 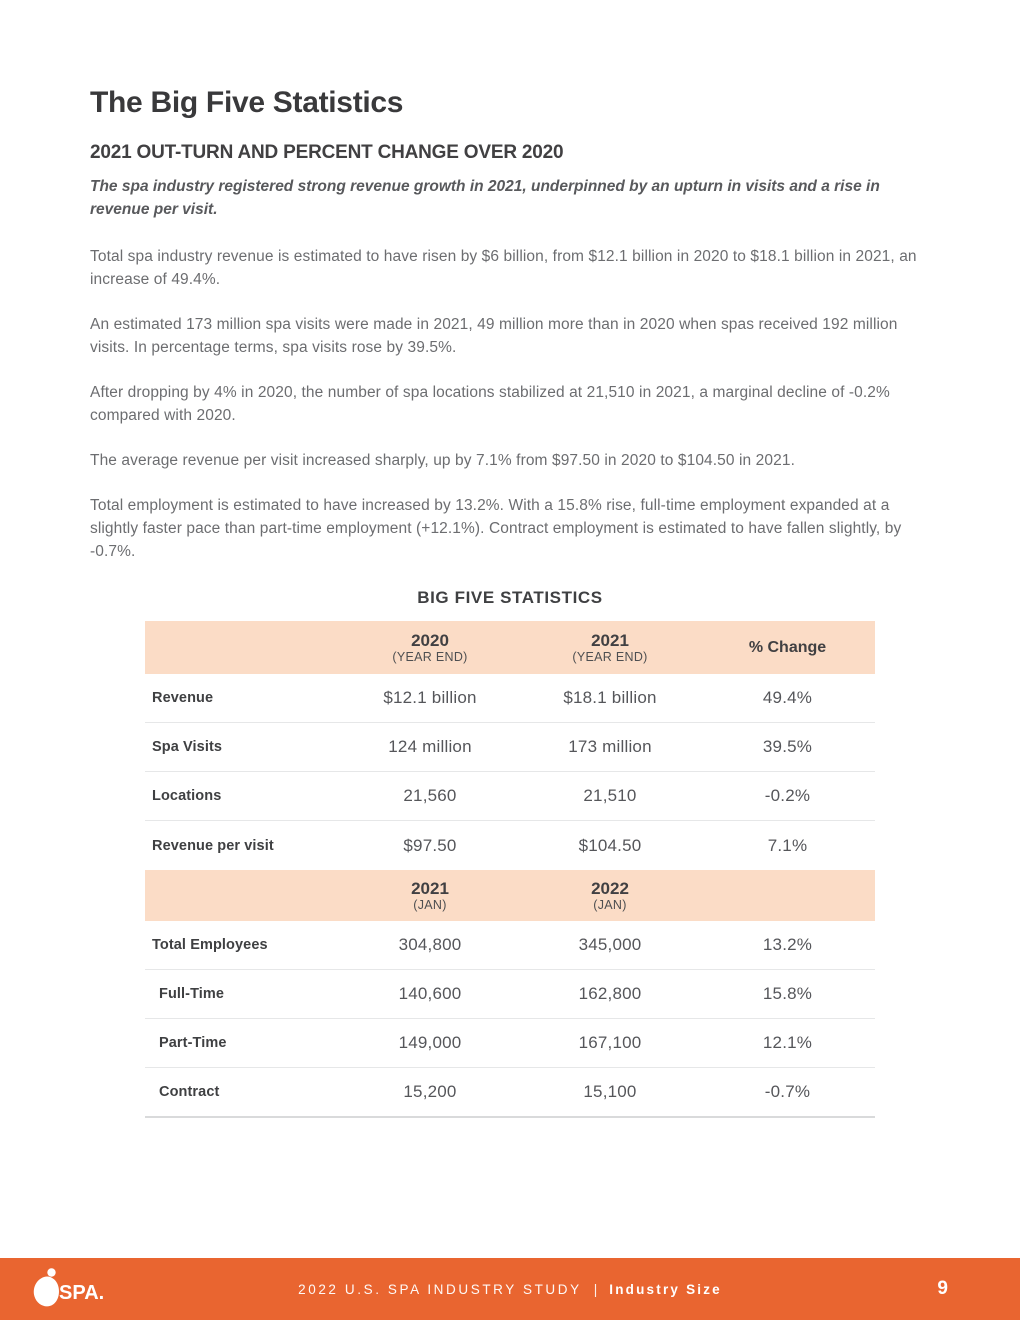 I want to click on table-row-revenue-per-visit: Revenue per visit $97.50 $104.50 7.1%, so click(x=480, y=845).